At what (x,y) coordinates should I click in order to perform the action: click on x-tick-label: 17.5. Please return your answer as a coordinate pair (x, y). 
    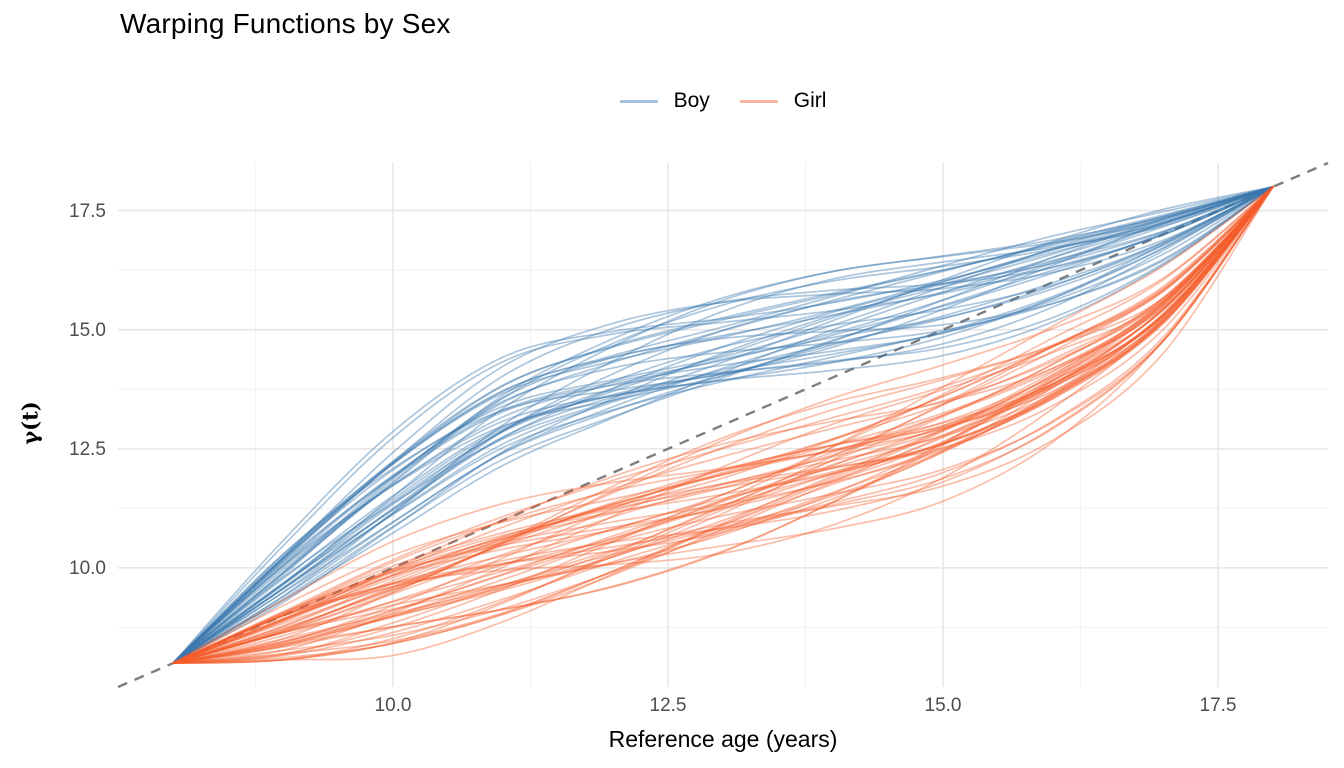
    Looking at the image, I should click on (1218, 705).